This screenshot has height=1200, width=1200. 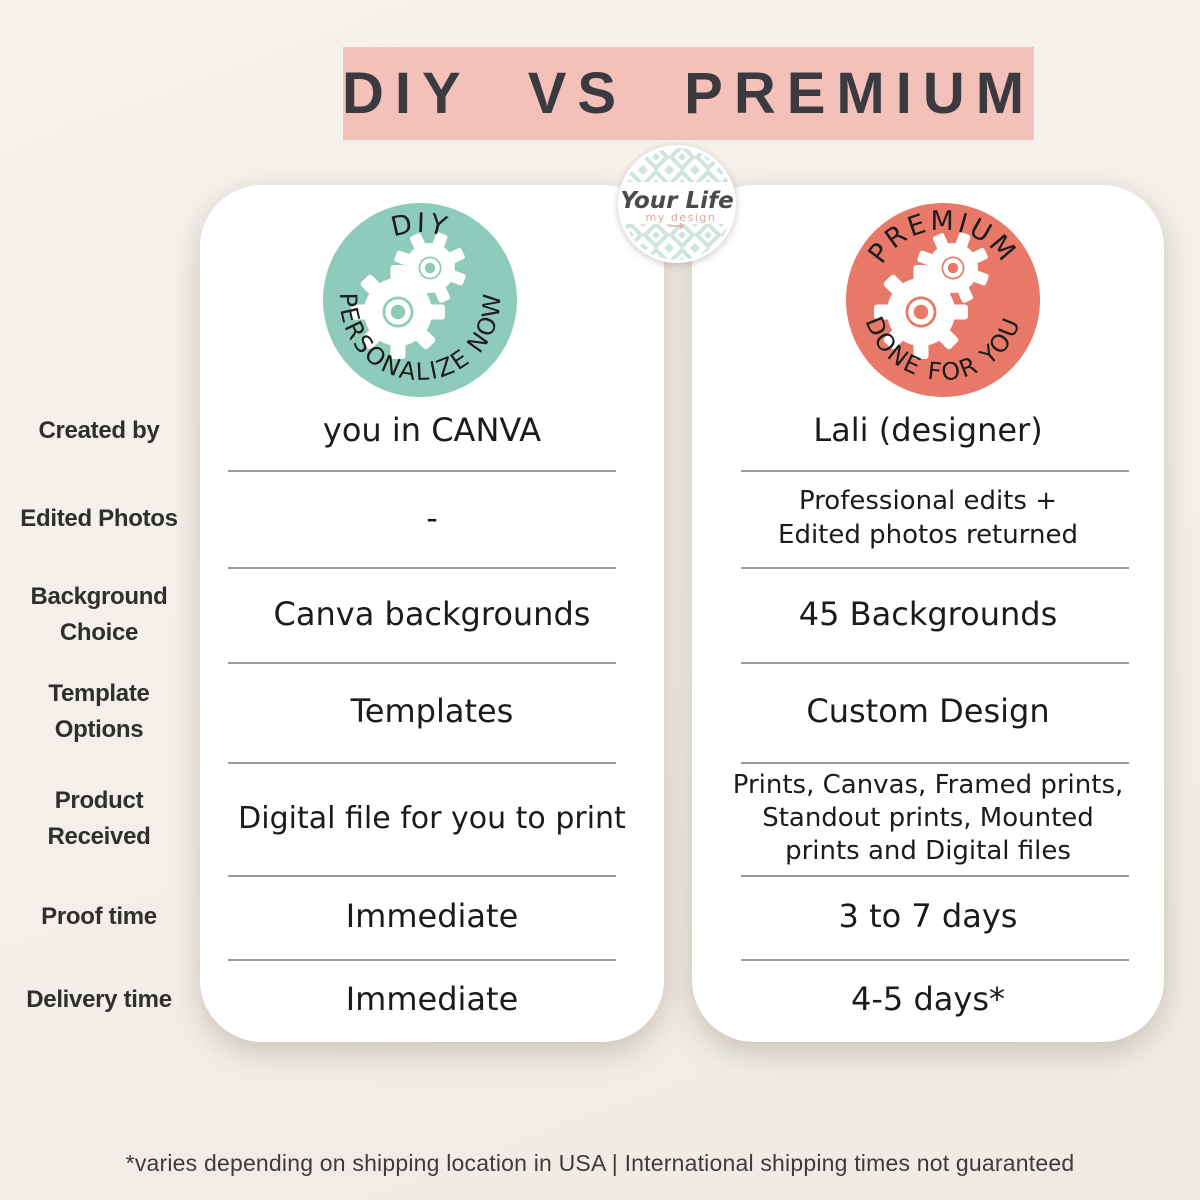 I want to click on page-title: DIY VS PREMIUM, so click(x=688, y=93).